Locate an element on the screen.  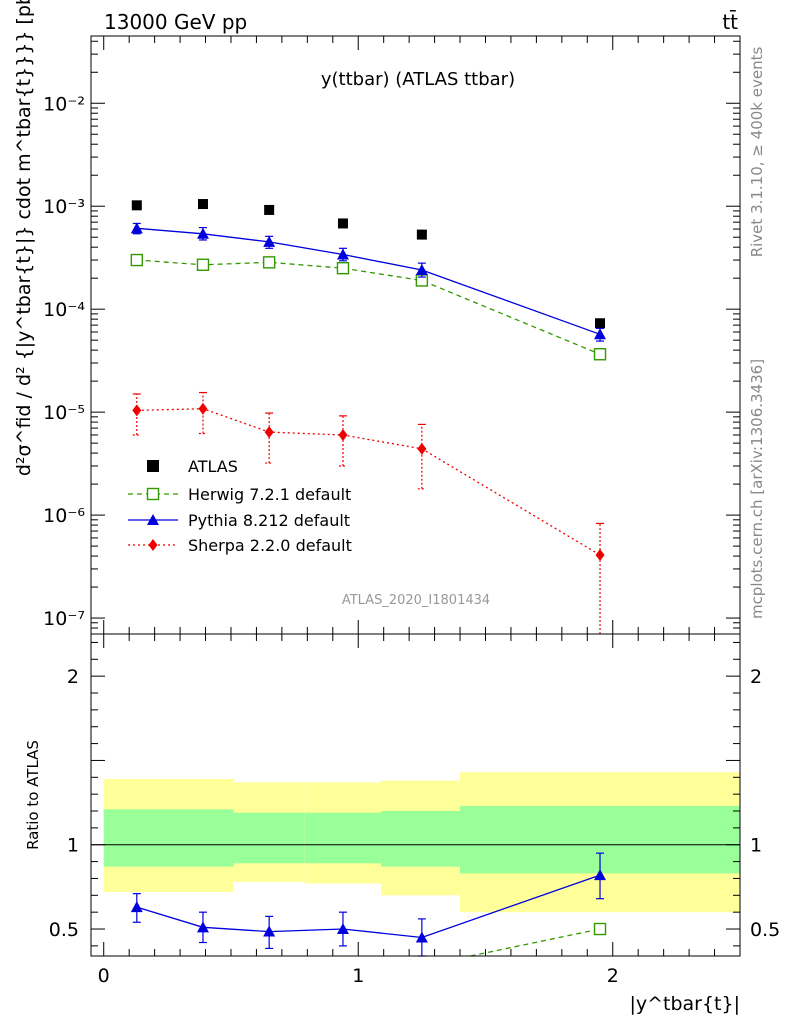
ratio-y-tick-label: 1 is located at coordinates (73, 846).